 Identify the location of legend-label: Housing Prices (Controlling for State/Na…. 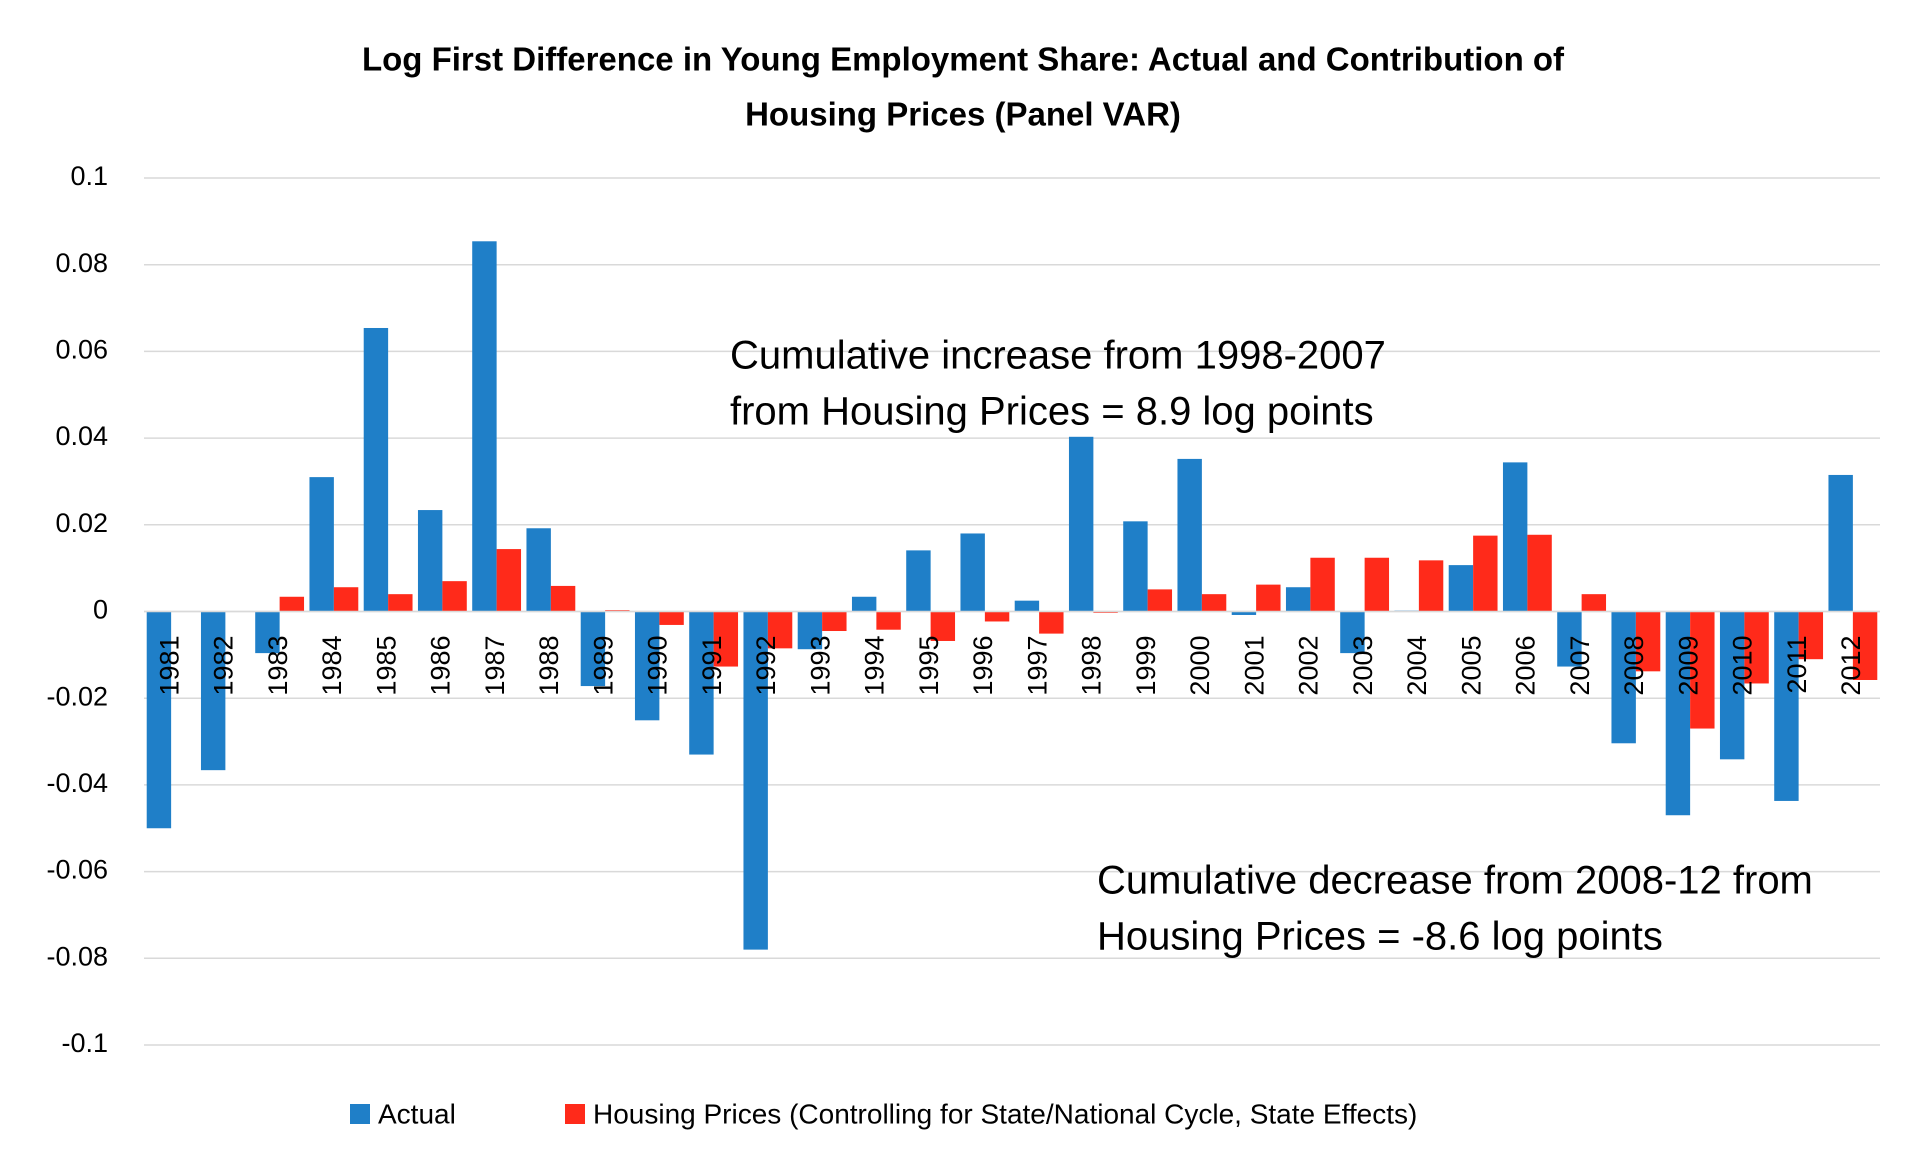
(1005, 1113).